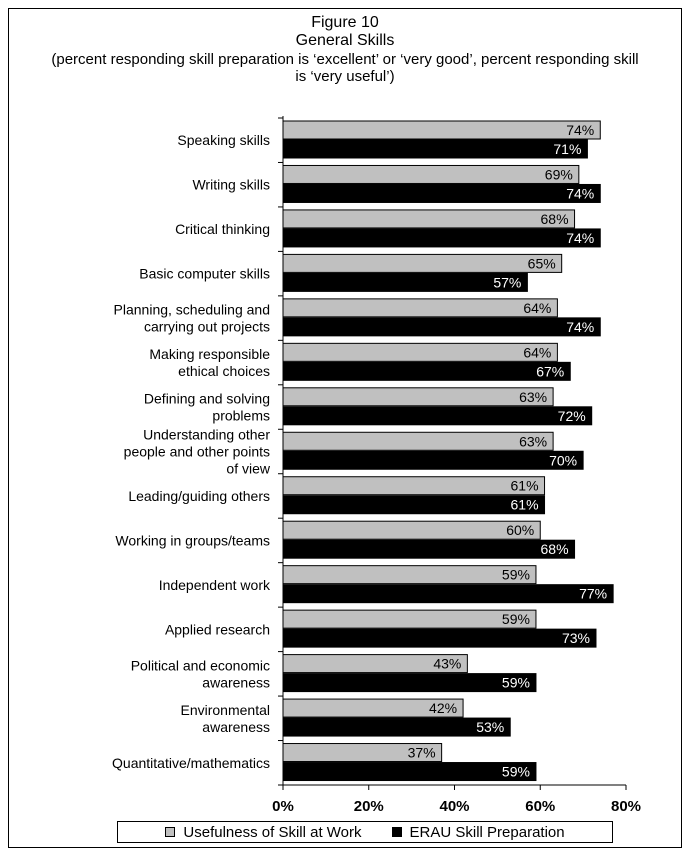  What do you see at coordinates (454, 806) in the screenshot?
I see `x-tick-label: 40%` at bounding box center [454, 806].